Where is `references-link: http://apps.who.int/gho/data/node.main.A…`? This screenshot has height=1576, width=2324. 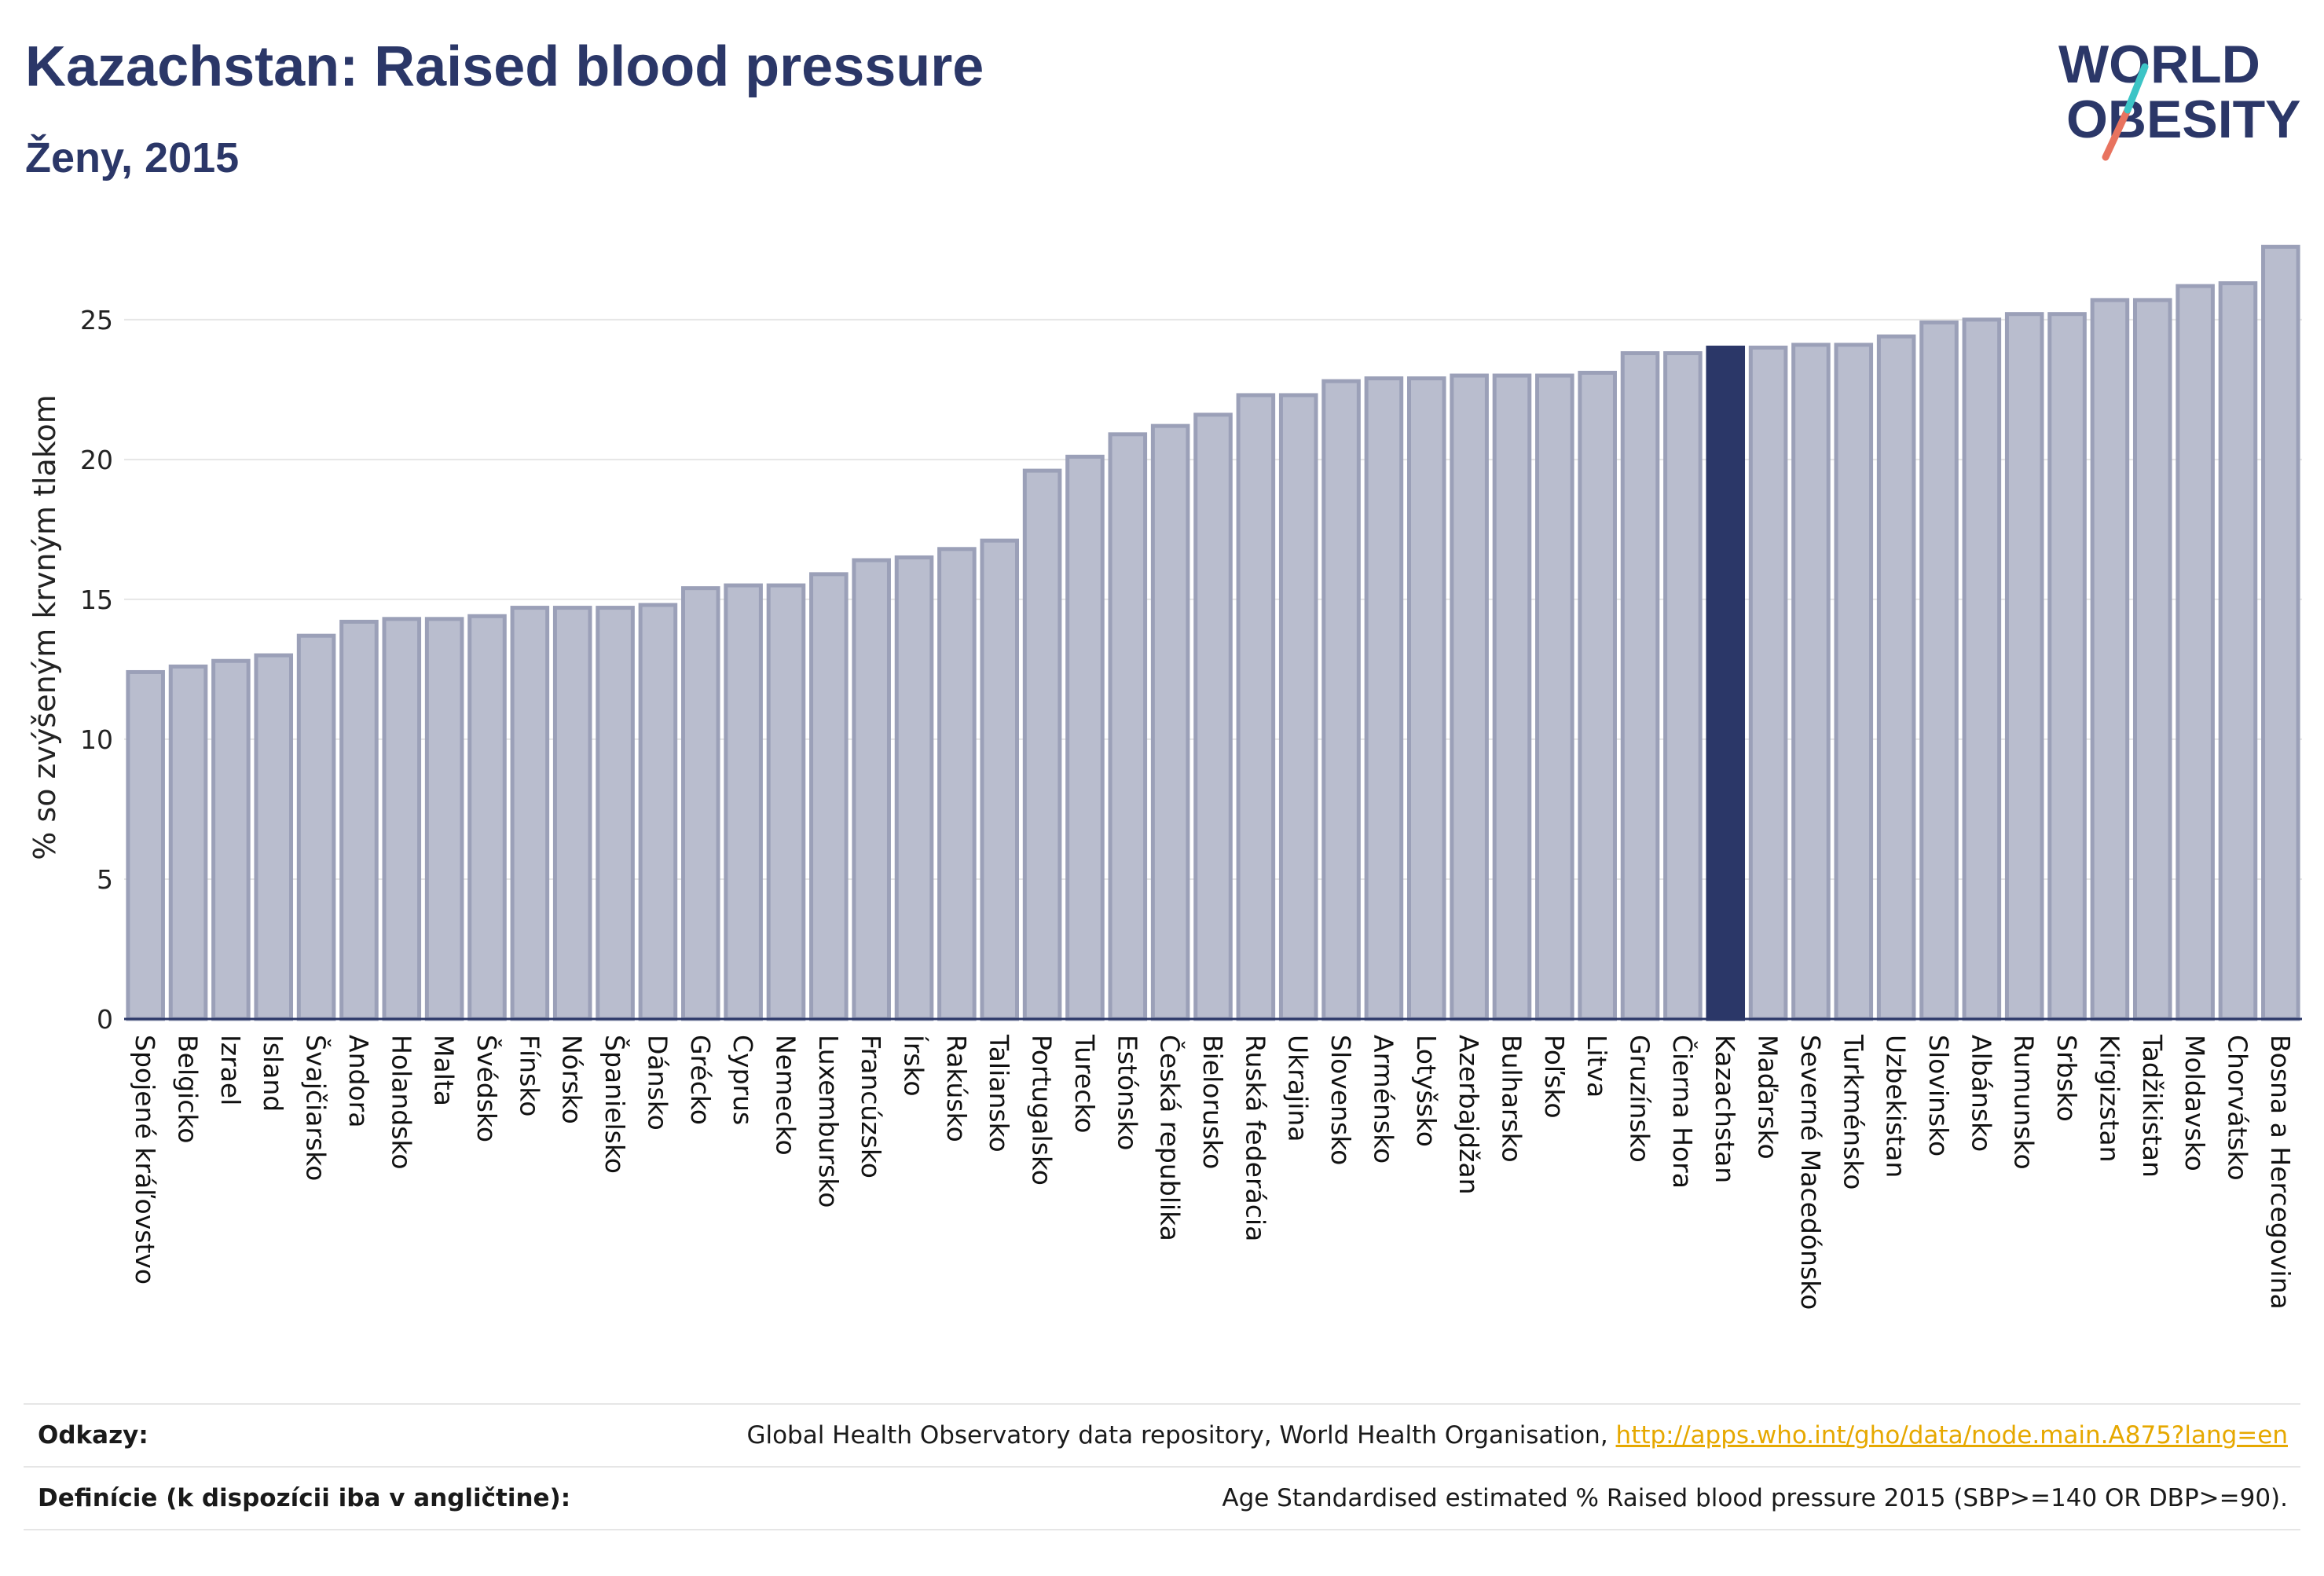
references-link: http://apps.who.int/gho/data/node.main.A… is located at coordinates (1951, 1435).